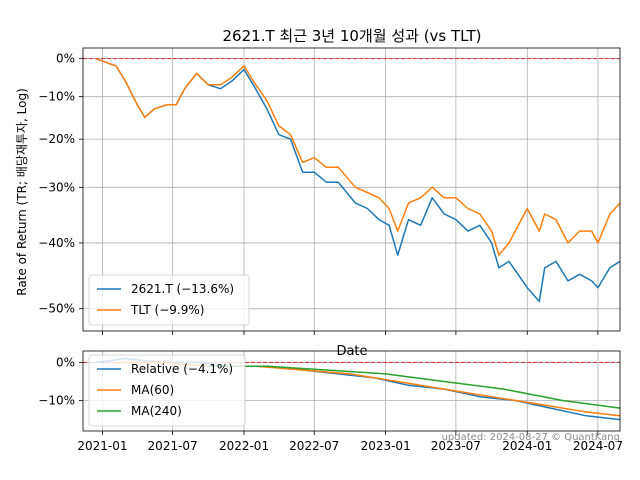 The image size is (640, 480). Describe the element at coordinates (56, 243) in the screenshot. I see `top-y-tick-label: −40%` at that location.